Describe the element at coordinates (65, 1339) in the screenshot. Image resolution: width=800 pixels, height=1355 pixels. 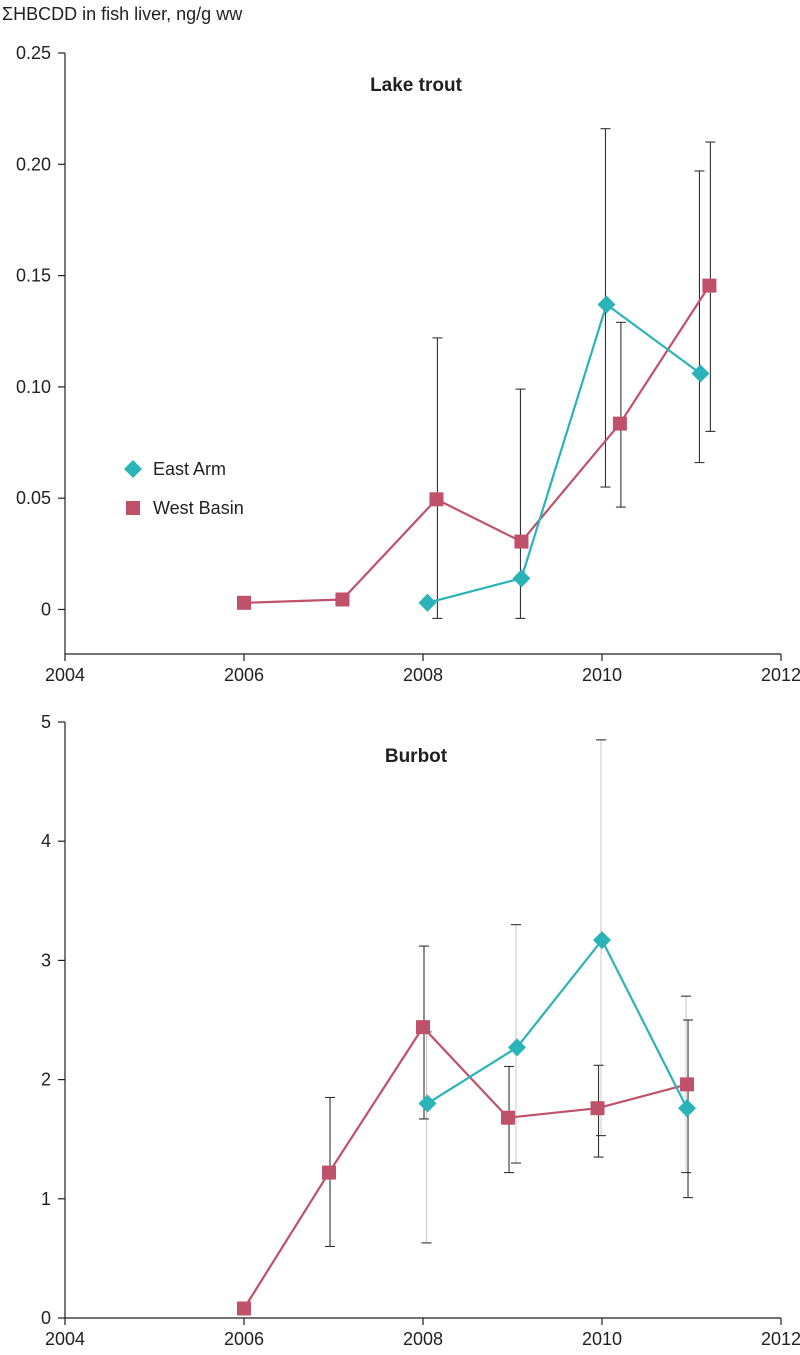
I see `burbot-x-tick-label: 2004` at that location.